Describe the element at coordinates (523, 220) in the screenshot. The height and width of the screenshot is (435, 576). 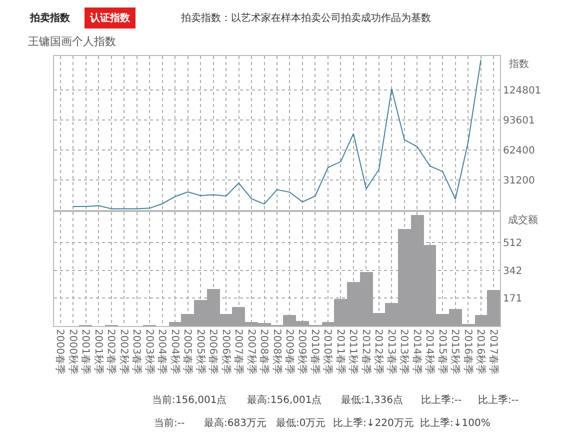
I see `y-axis-title: 成交额` at that location.